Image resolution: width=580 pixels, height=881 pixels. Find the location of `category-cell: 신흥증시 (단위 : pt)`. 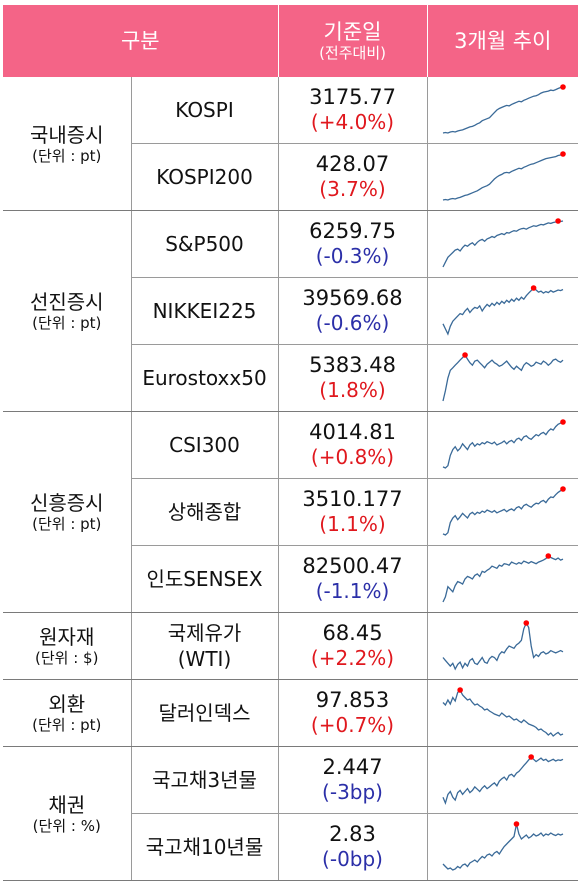

category-cell: 신흥증시 (단위 : pt) is located at coordinates (67, 512).